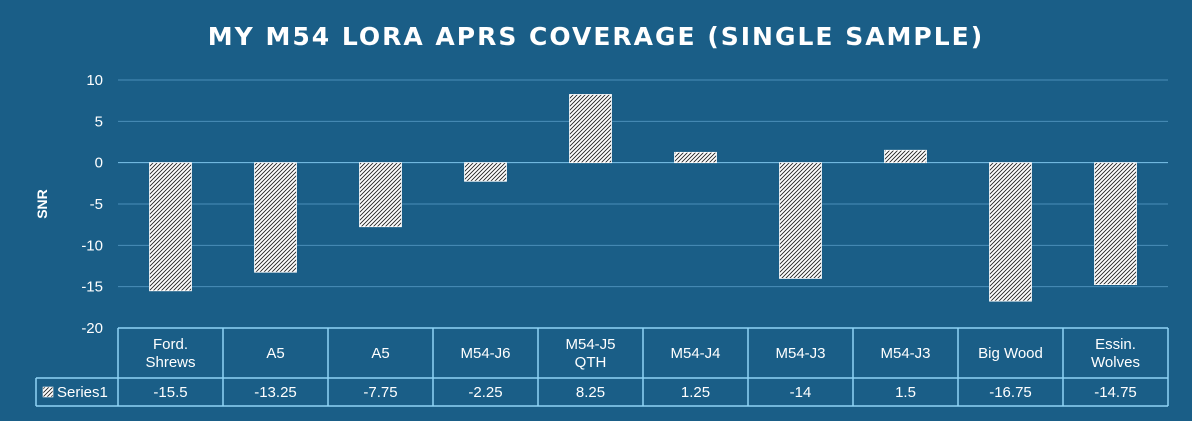 This screenshot has height=421, width=1192. I want to click on y-tick-label: -5, so click(96, 204).